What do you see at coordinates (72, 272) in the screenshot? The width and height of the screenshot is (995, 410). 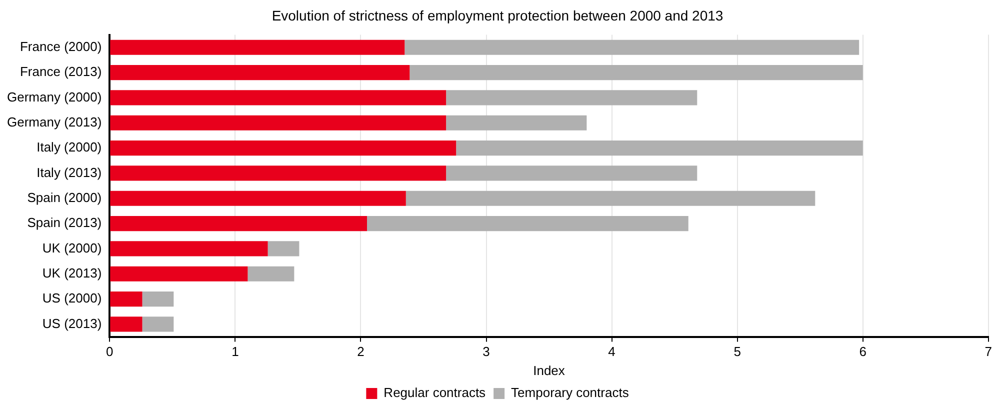 I see `y-tick-label: UK (2013)` at bounding box center [72, 272].